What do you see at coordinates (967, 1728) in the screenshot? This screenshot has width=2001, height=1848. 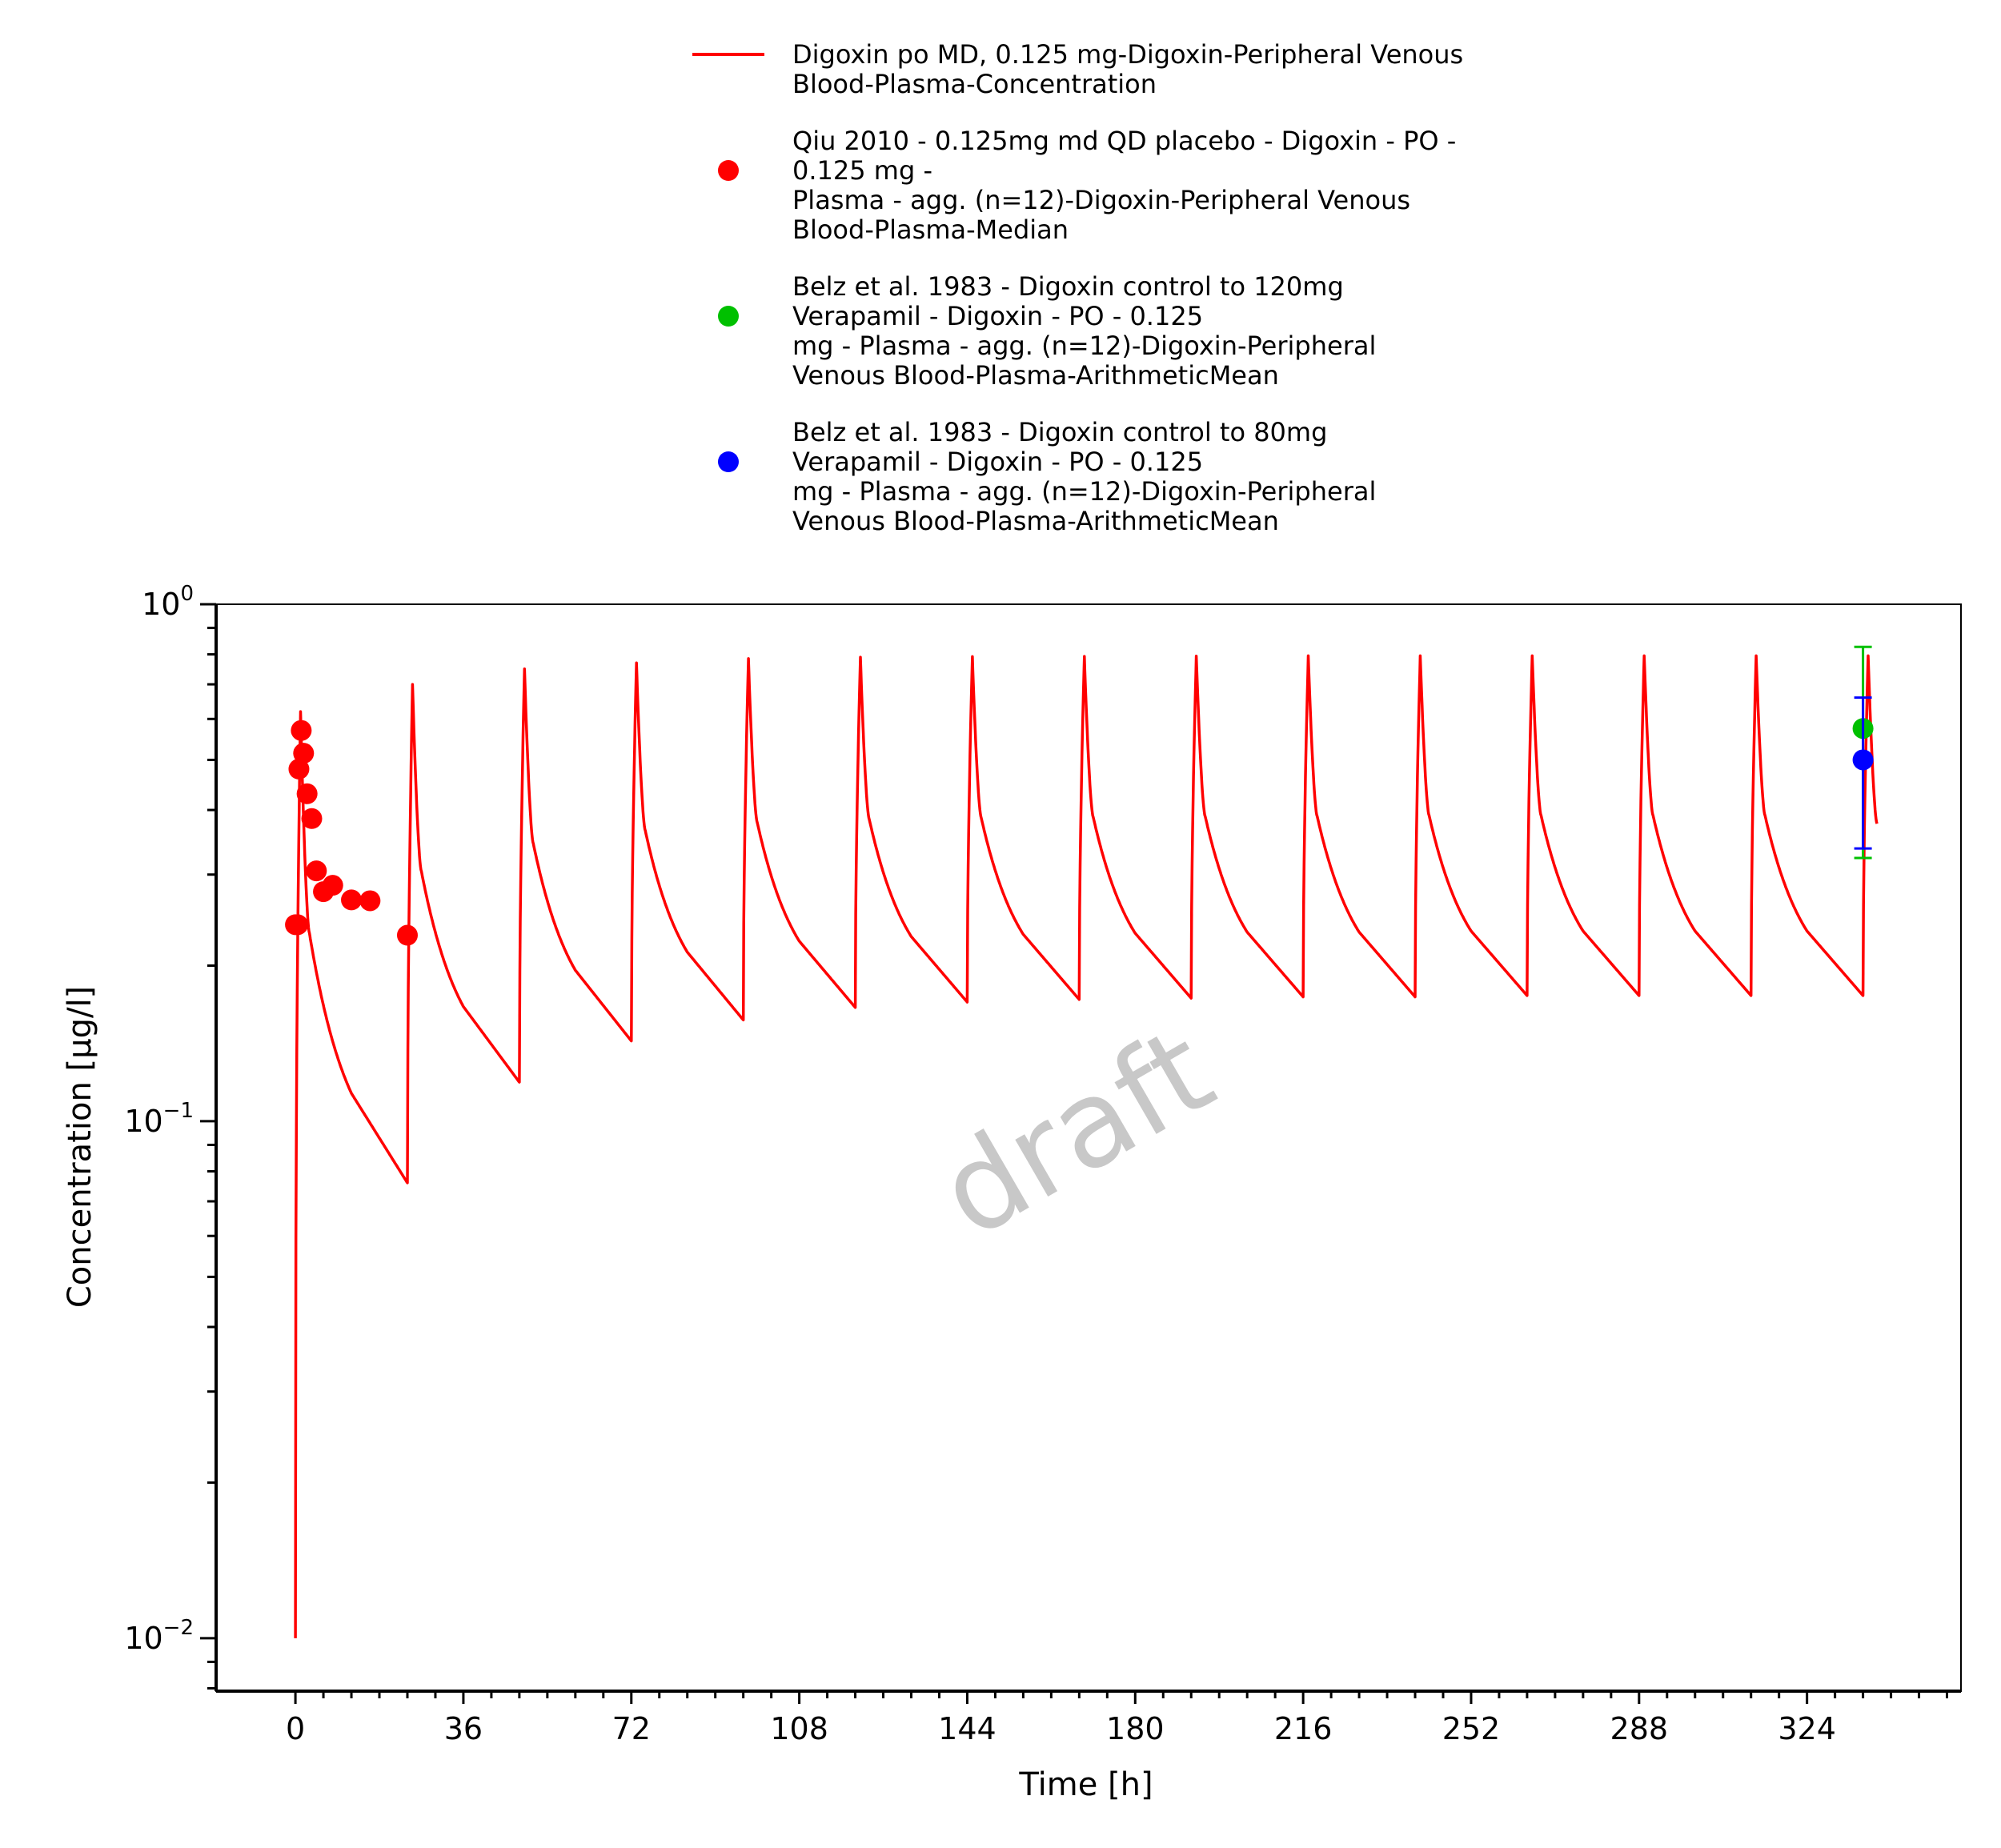 I see `x-tick-label: 144` at bounding box center [967, 1728].